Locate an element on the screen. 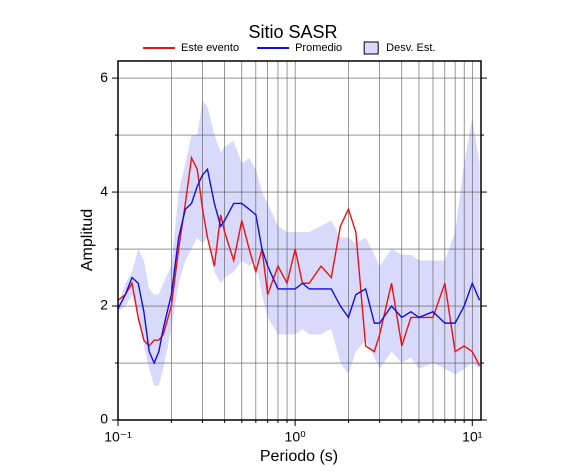 This screenshot has height=475, width=586. x-tick-label: 10¹ is located at coordinates (472, 437).